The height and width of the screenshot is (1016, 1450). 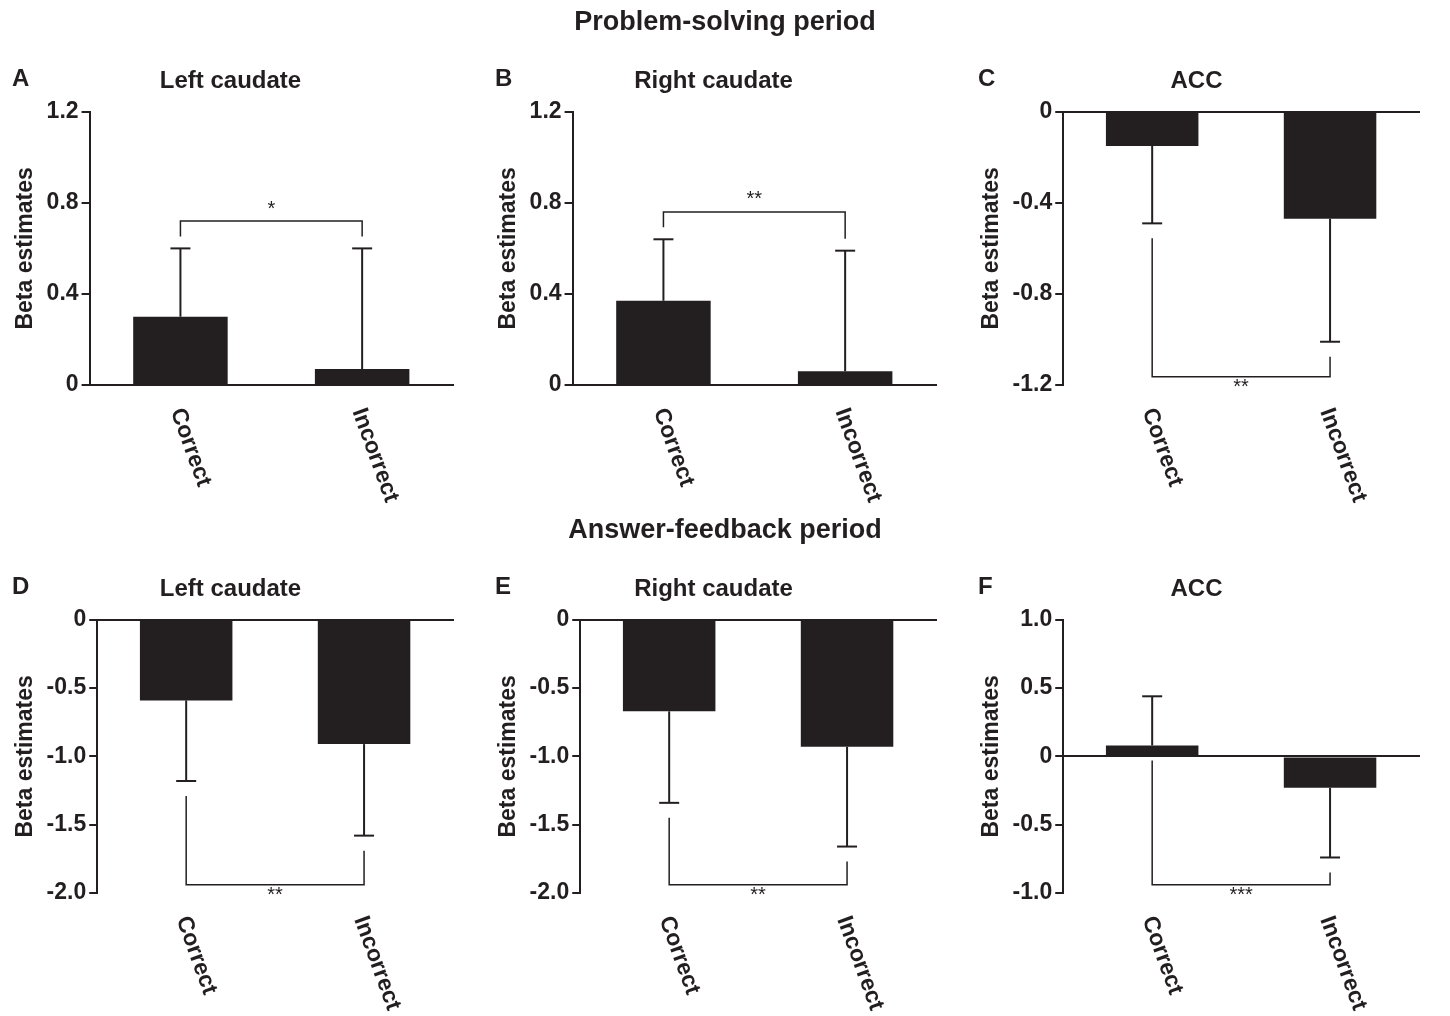 I want to click on text: Answer-feedback period, so click(x=725, y=529).